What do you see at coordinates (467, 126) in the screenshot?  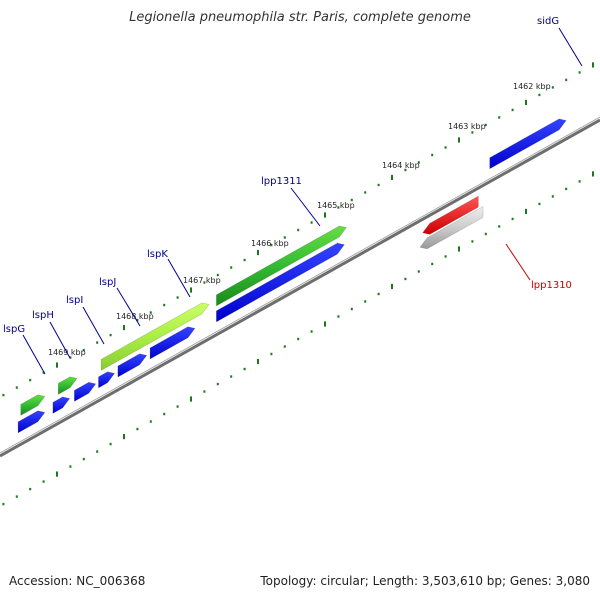 I see `kbp-label: 1463 kbp` at bounding box center [467, 126].